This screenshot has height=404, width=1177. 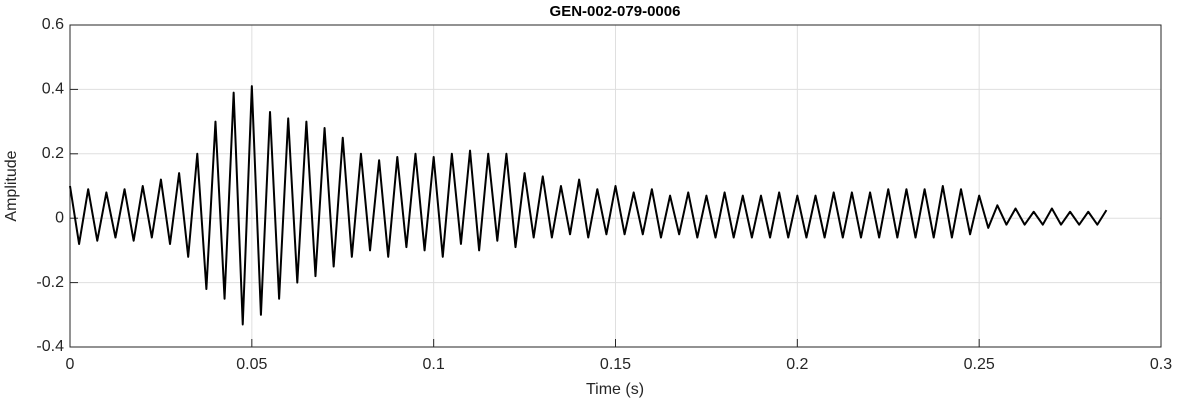 I want to click on x-tick-label: 0.05, so click(x=251, y=364).